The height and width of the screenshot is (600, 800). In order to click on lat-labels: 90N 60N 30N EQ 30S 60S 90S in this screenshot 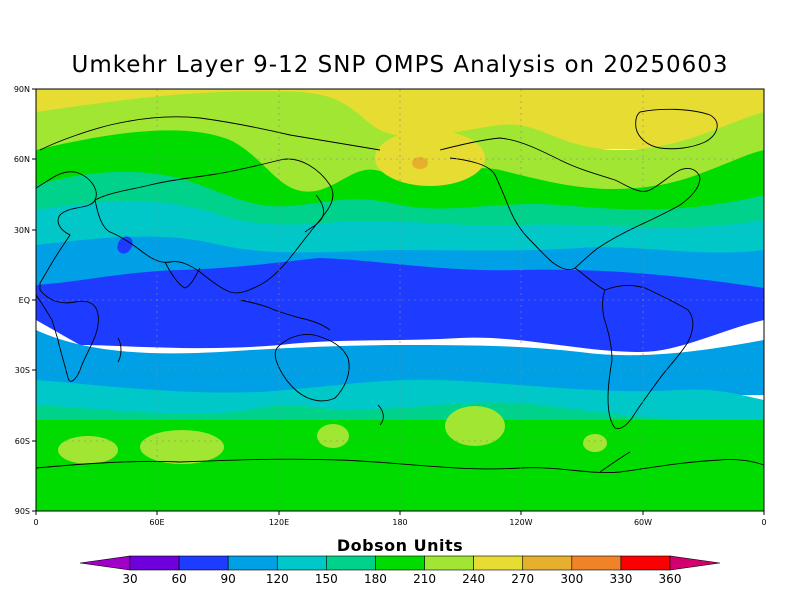, I will do `click(22, 300)`.